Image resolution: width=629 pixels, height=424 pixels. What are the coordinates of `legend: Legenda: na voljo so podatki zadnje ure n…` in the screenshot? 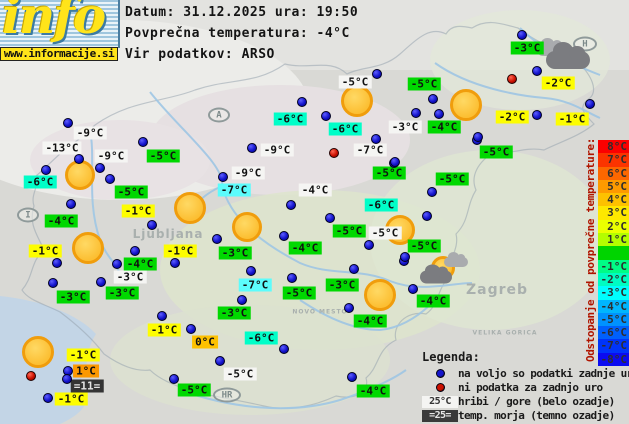 It's located at (525, 386).